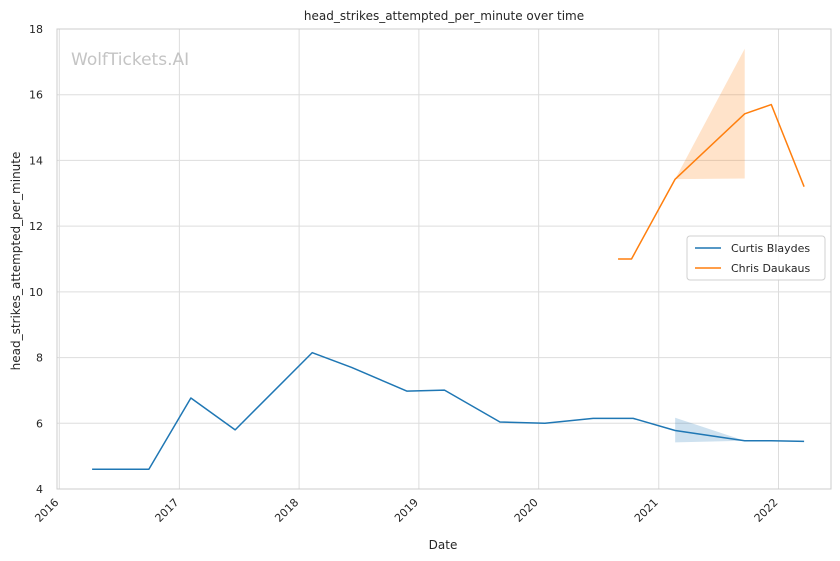 Image resolution: width=840 pixels, height=561 pixels. I want to click on confidence-band-chris-daukaus, so click(710, 114).